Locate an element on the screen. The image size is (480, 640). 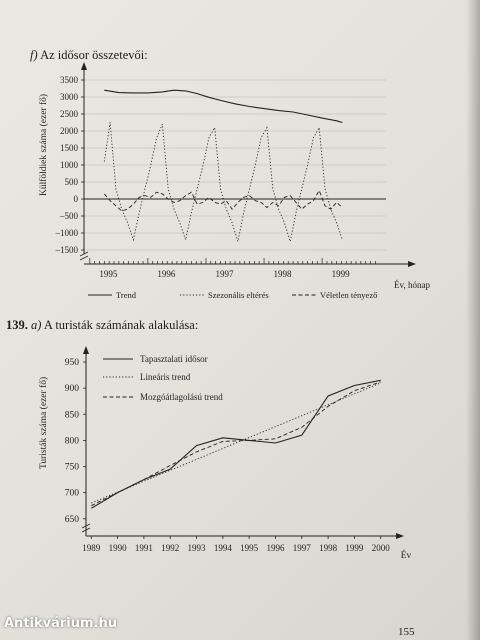
chart1-y-tick-label: –1000 is located at coordinates (67, 233).